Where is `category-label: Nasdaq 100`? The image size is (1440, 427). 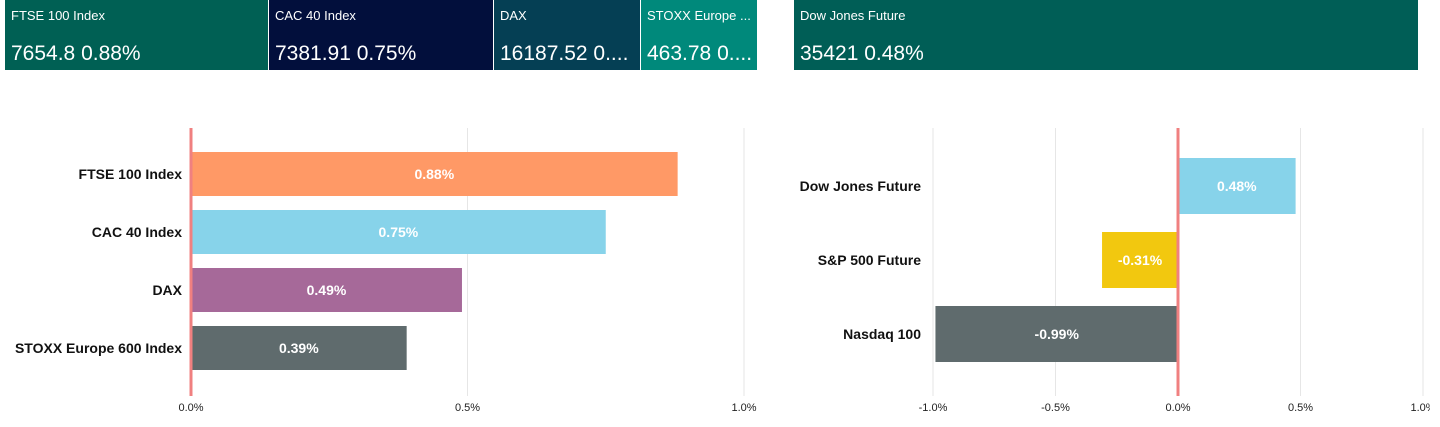 category-label: Nasdaq 100 is located at coordinates (882, 334).